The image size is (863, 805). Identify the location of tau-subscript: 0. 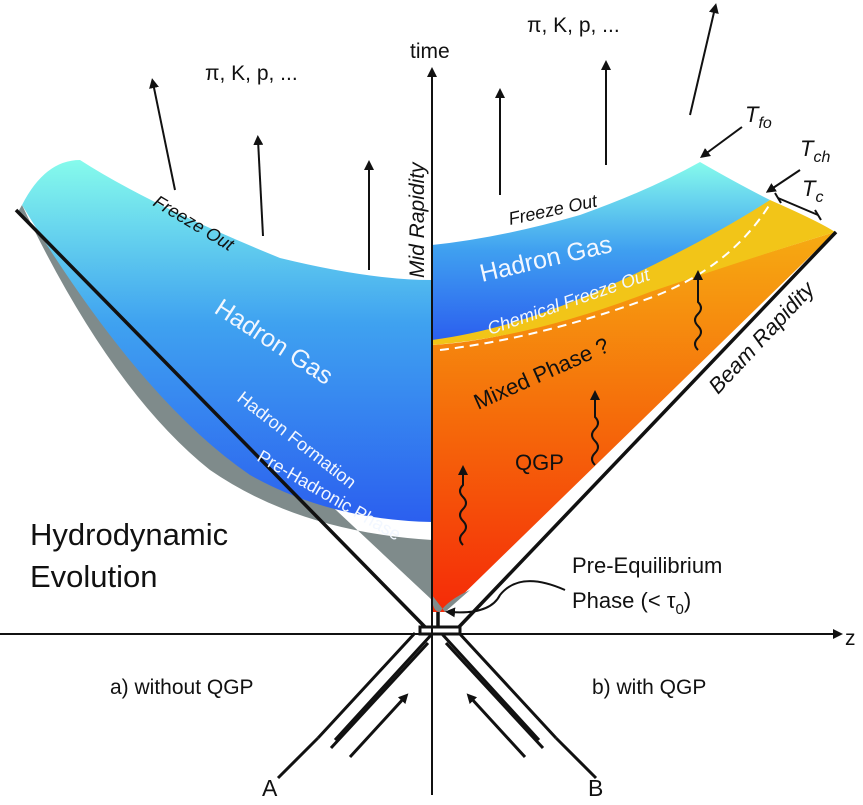
(679, 609).